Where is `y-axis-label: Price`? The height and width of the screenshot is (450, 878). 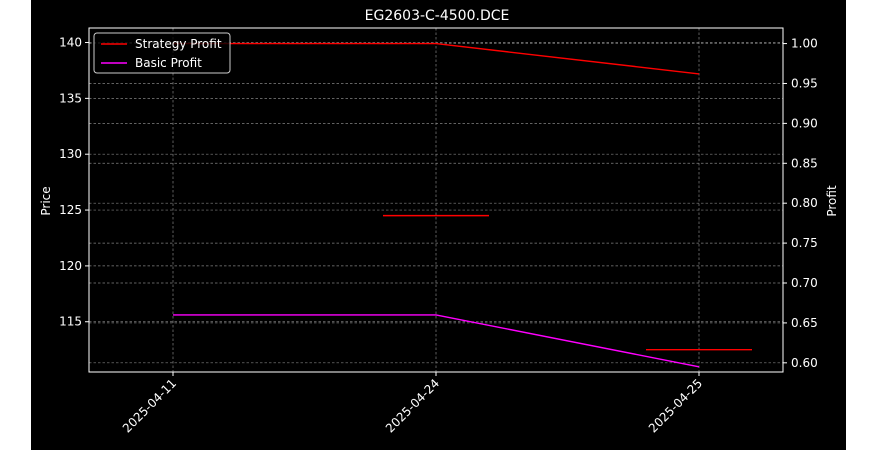
y-axis-label: Price is located at coordinates (46, 200).